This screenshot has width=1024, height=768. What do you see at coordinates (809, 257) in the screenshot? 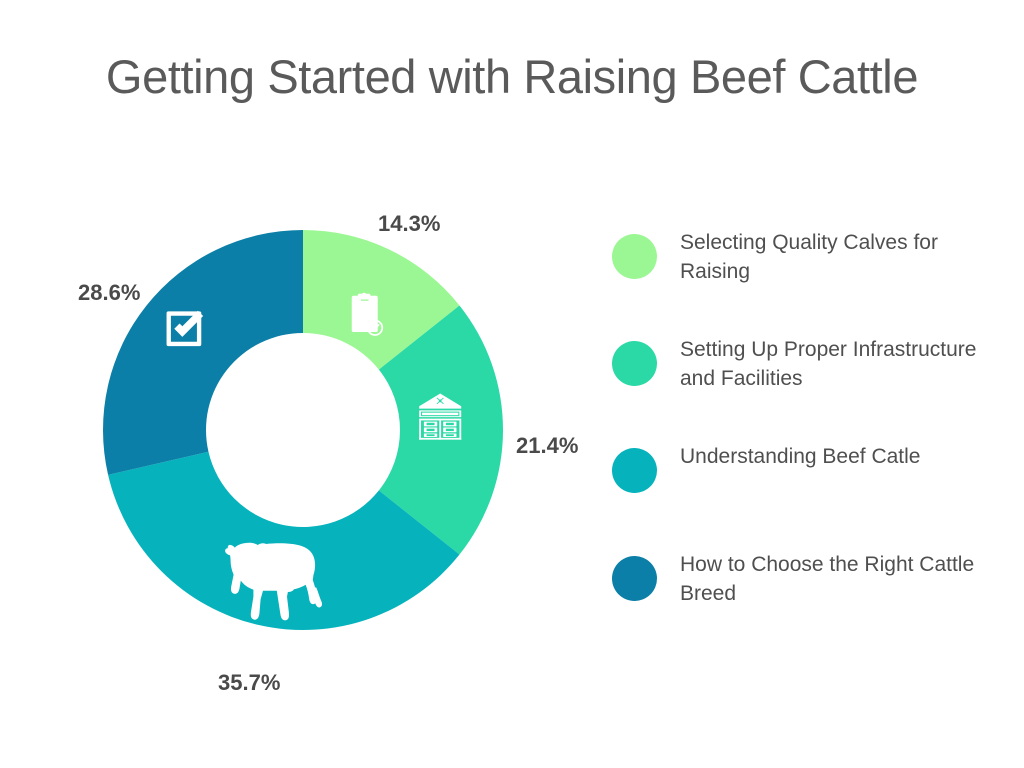
I see `legend-item-label: Selecting Quality Calves for Raising` at bounding box center [809, 257].